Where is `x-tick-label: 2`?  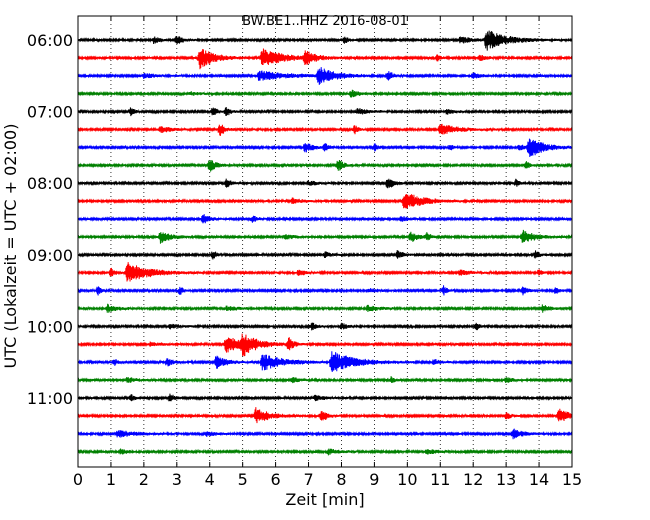
x-tick-label: 2 is located at coordinates (144, 479).